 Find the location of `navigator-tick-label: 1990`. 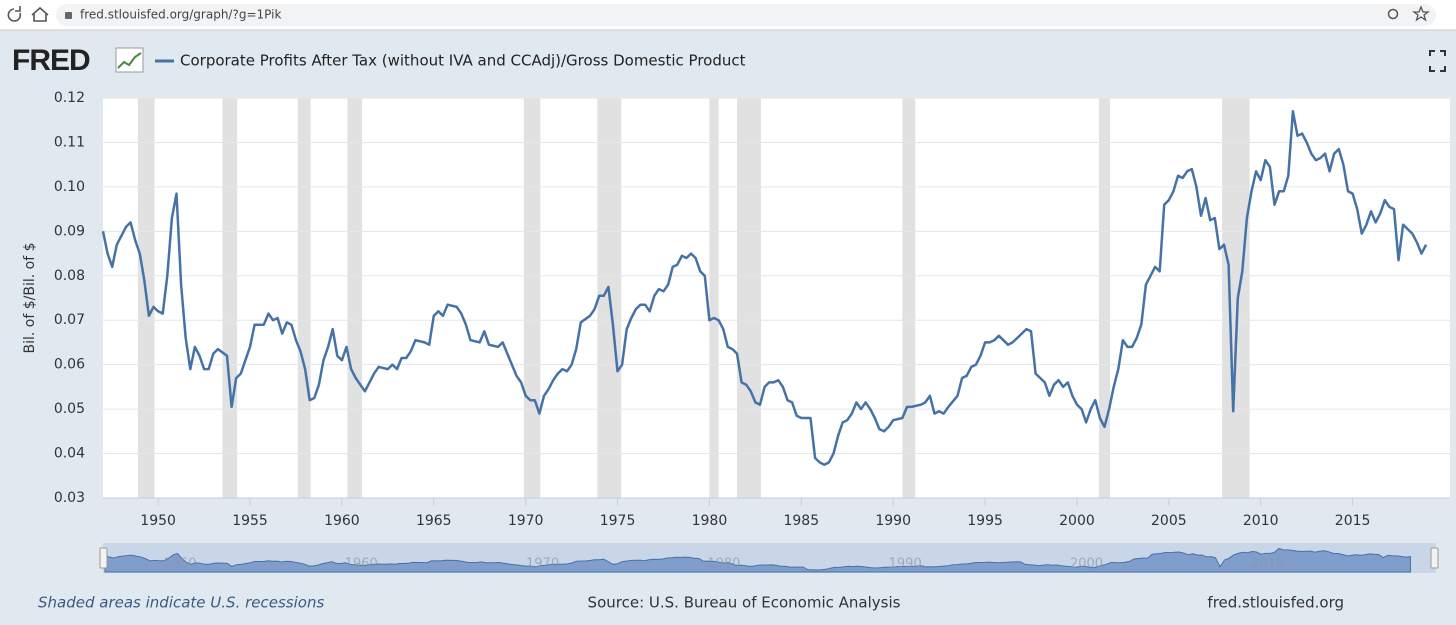

navigator-tick-label: 1990 is located at coordinates (905, 564).